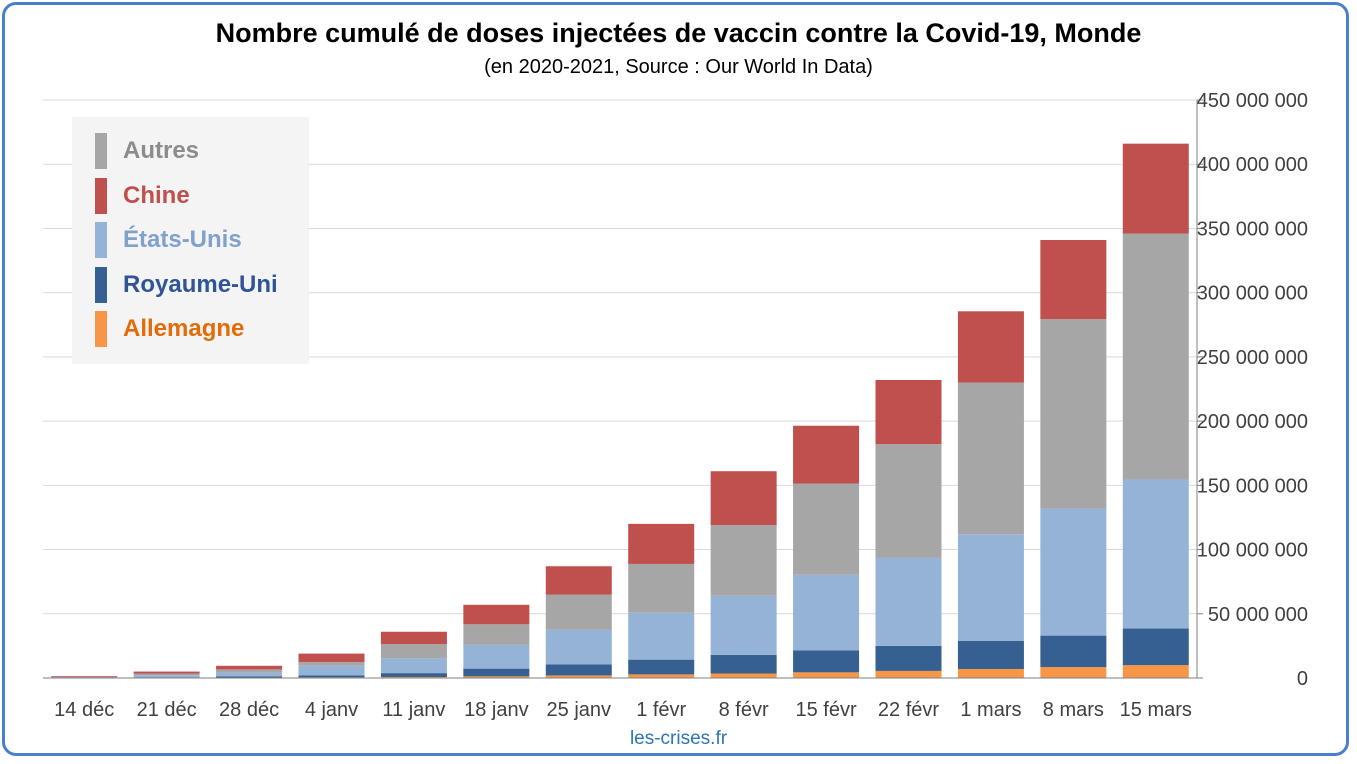 Image resolution: width=1357 pixels, height=764 pixels. Describe the element at coordinates (84, 710) in the screenshot. I see `x-tick-label: 14 déc` at that location.